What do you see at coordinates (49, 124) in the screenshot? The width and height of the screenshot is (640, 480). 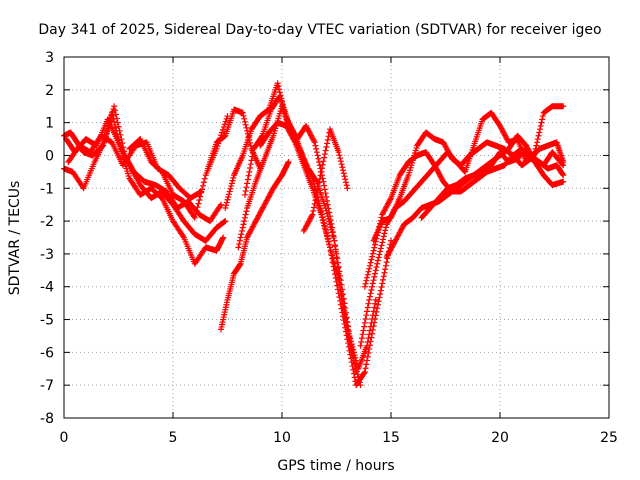 I see `y-tick-label: 1` at bounding box center [49, 124].